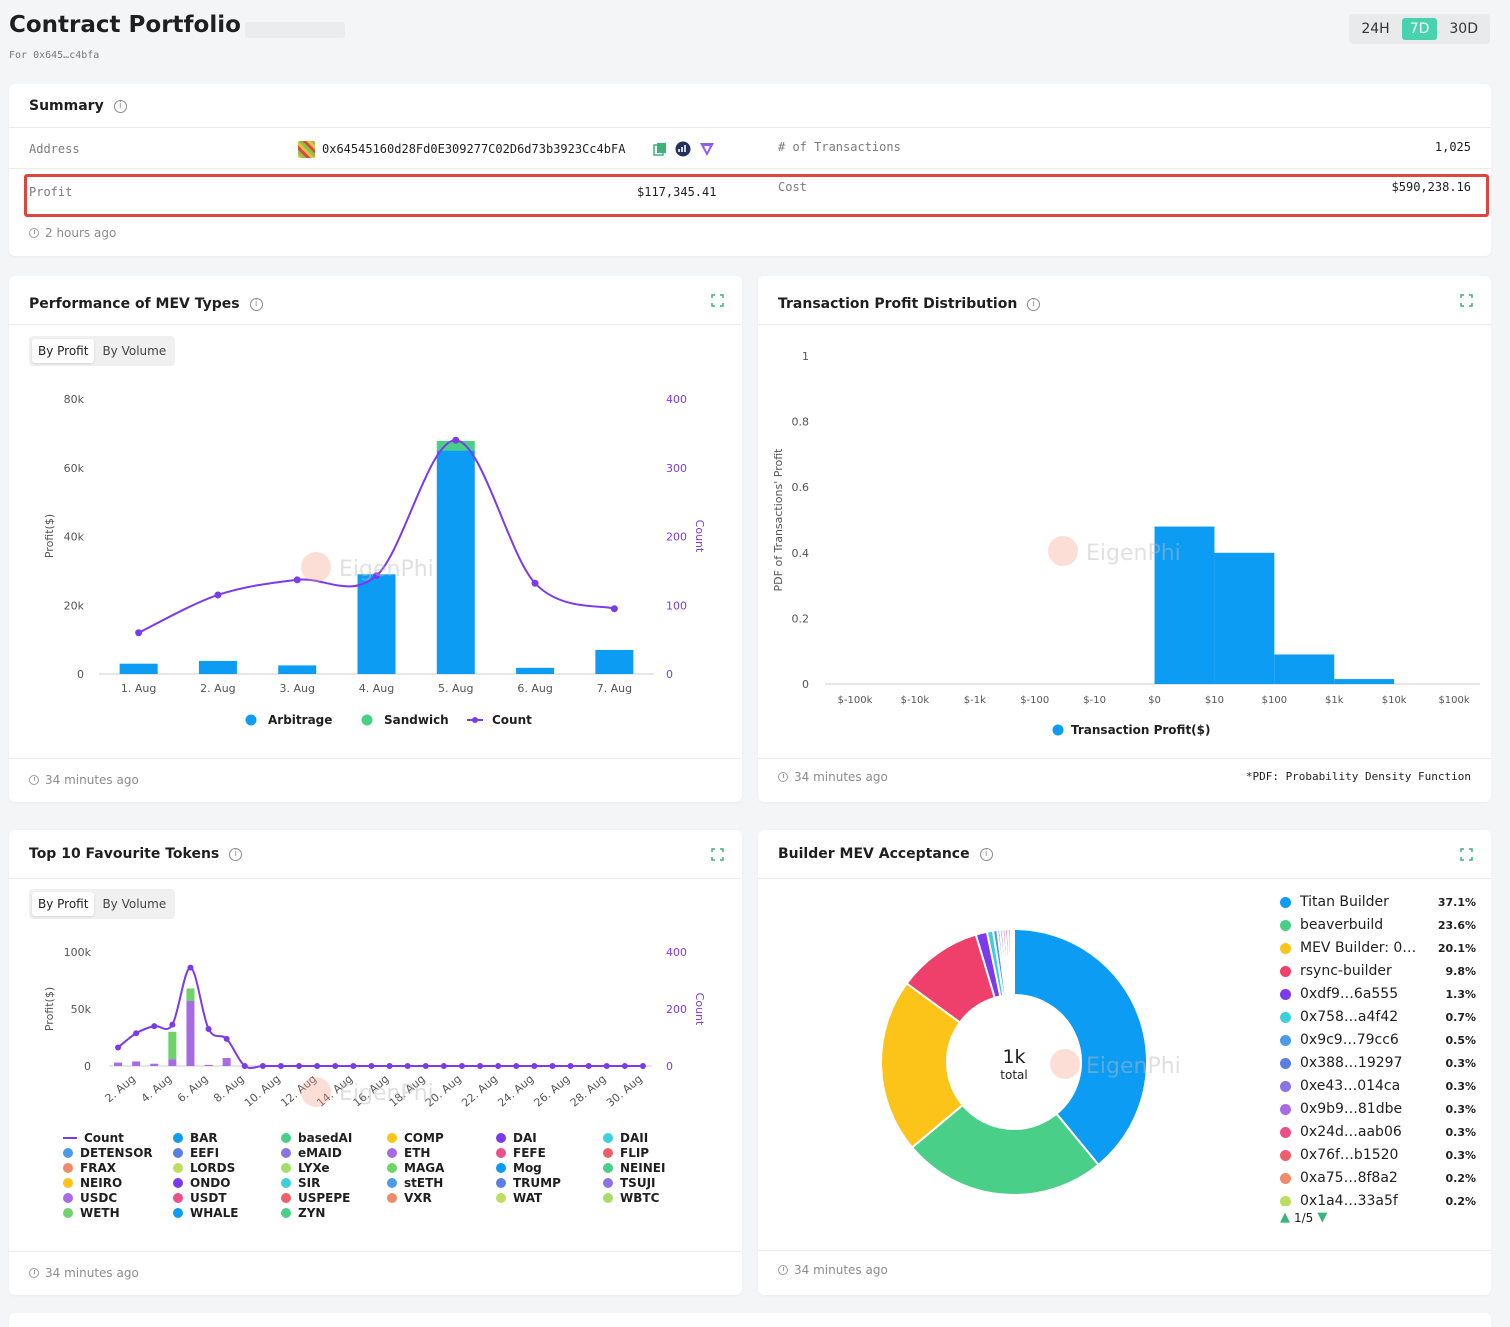 The image size is (1510, 1327). I want to click on builder-legend-item: 0xa75…8f8a2 0.2%, so click(1378, 1178).